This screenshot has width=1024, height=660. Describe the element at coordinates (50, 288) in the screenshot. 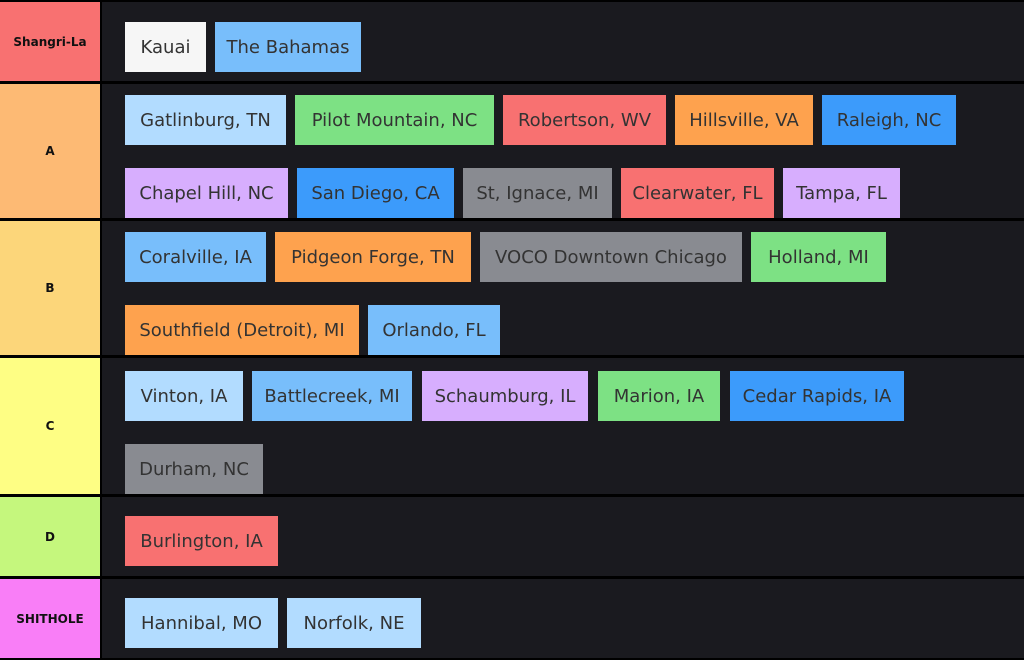

I see `tier-label: B` at that location.